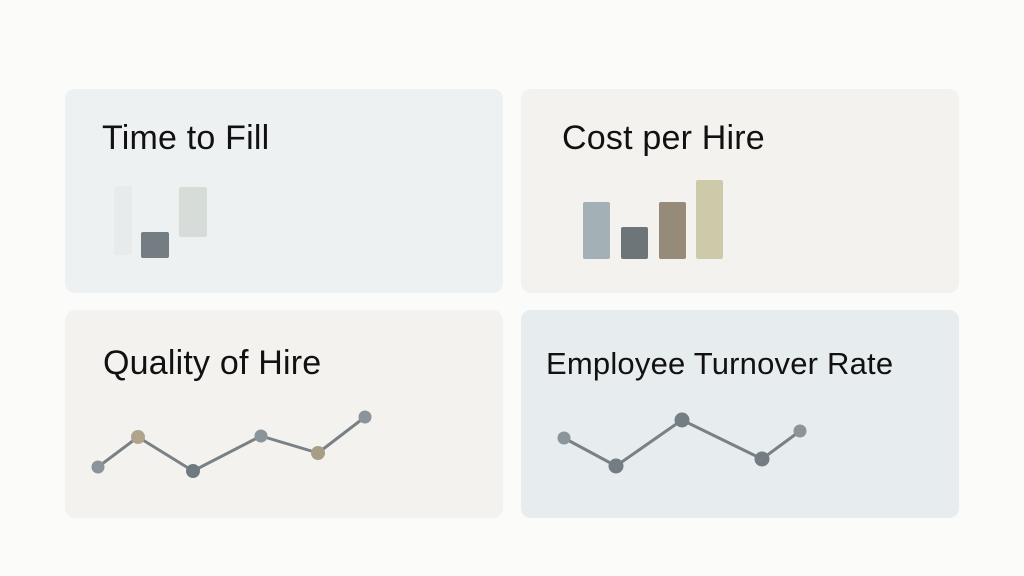  I want to click on cost-per-hire-title: Cost per Hire, so click(663, 138).